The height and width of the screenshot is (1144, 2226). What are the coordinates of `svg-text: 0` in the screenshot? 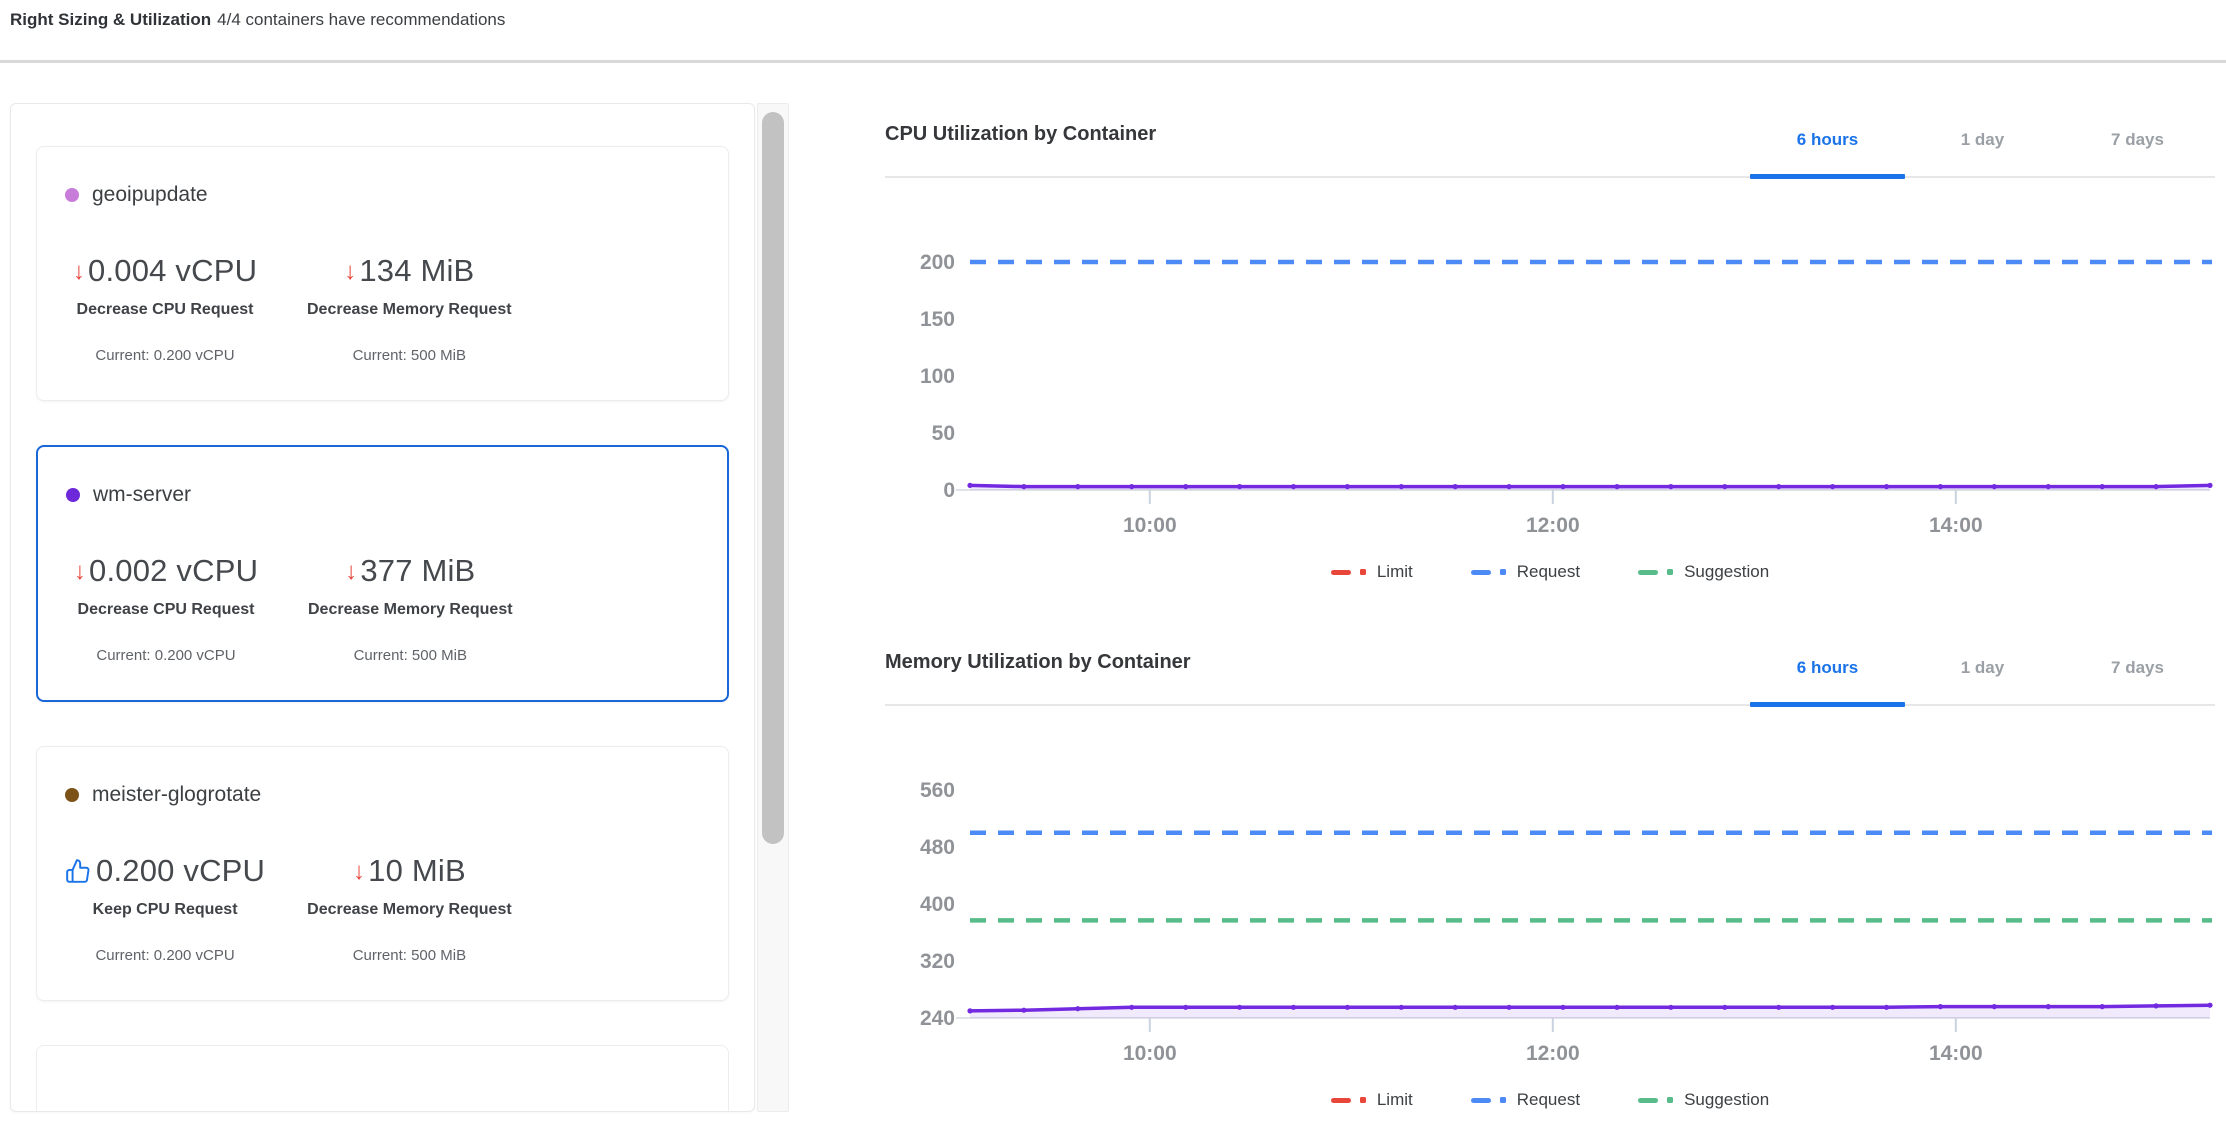 It's located at (949, 490).